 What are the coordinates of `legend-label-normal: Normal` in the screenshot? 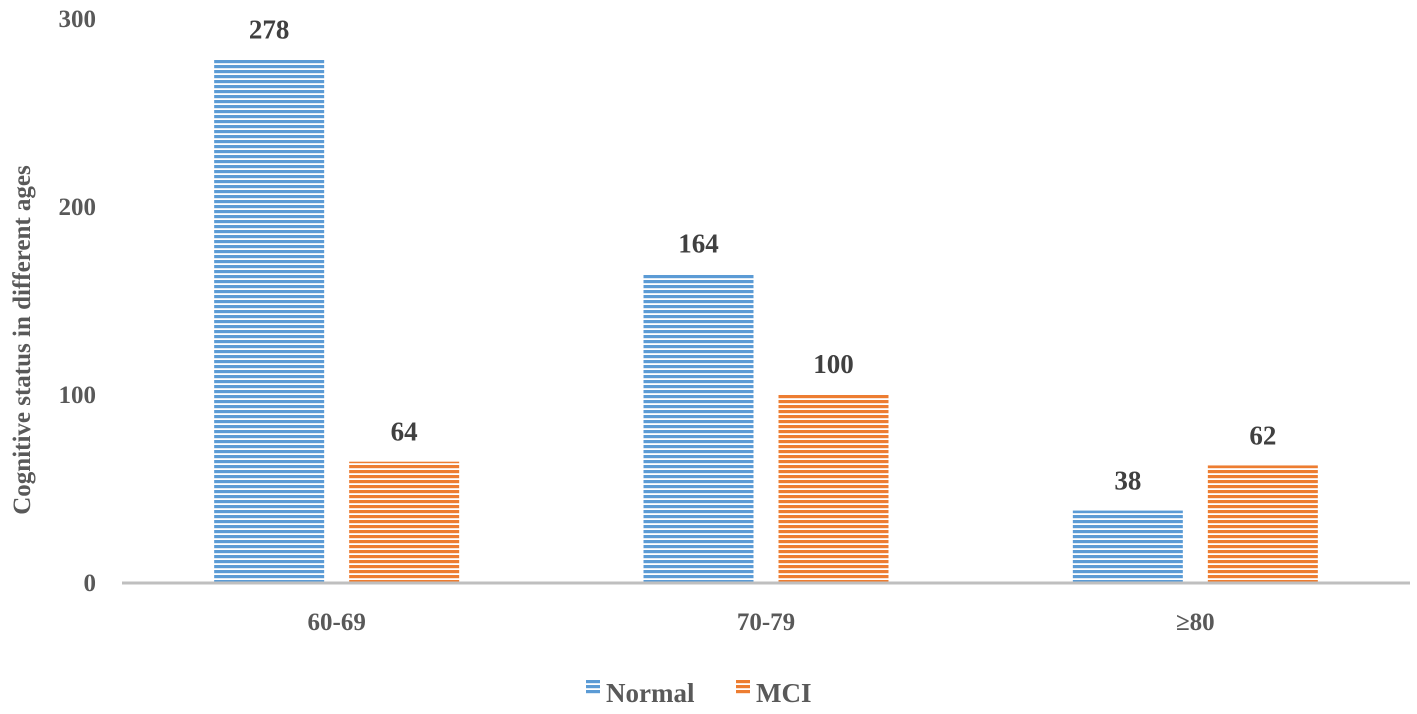 It's located at (650, 693).